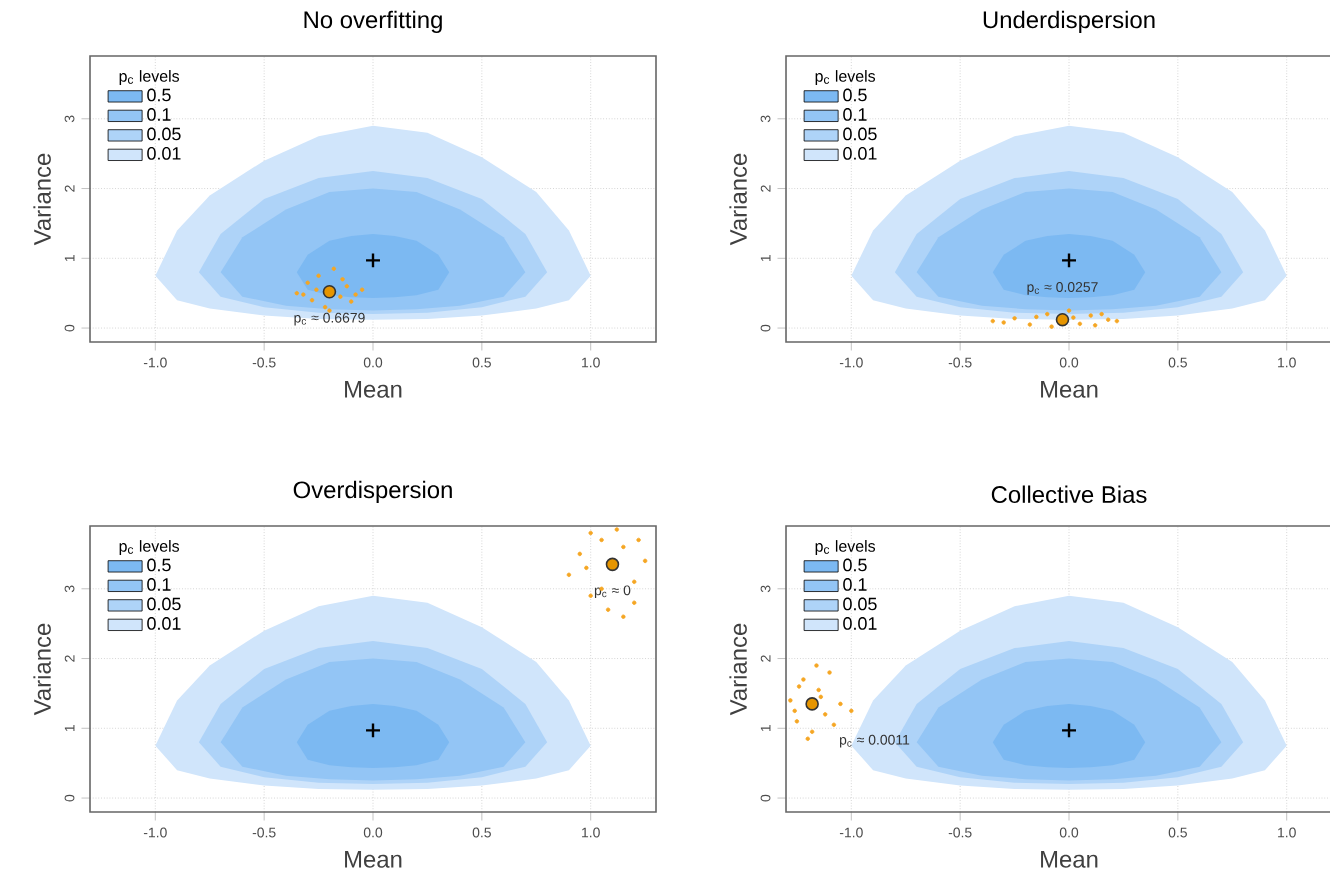 This screenshot has height=892, width=1330. Describe the element at coordinates (1069, 494) in the screenshot. I see `chart-title: Collective Bias` at that location.